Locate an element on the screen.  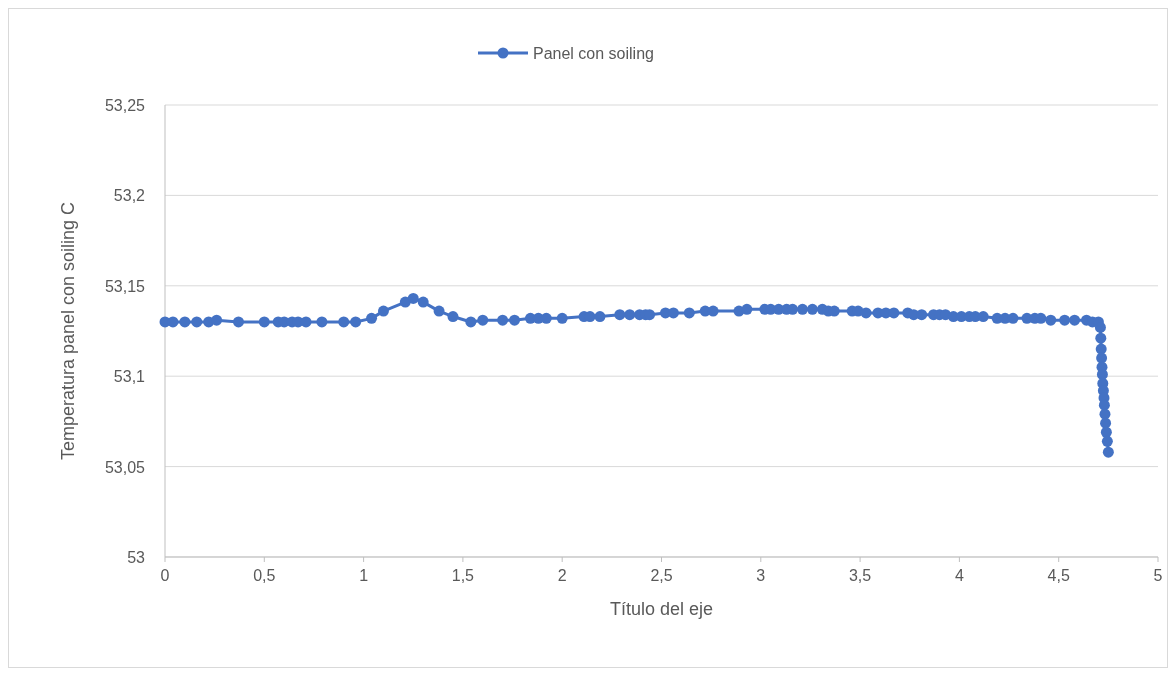
x-tick-label: 2,5 is located at coordinates (661, 575).